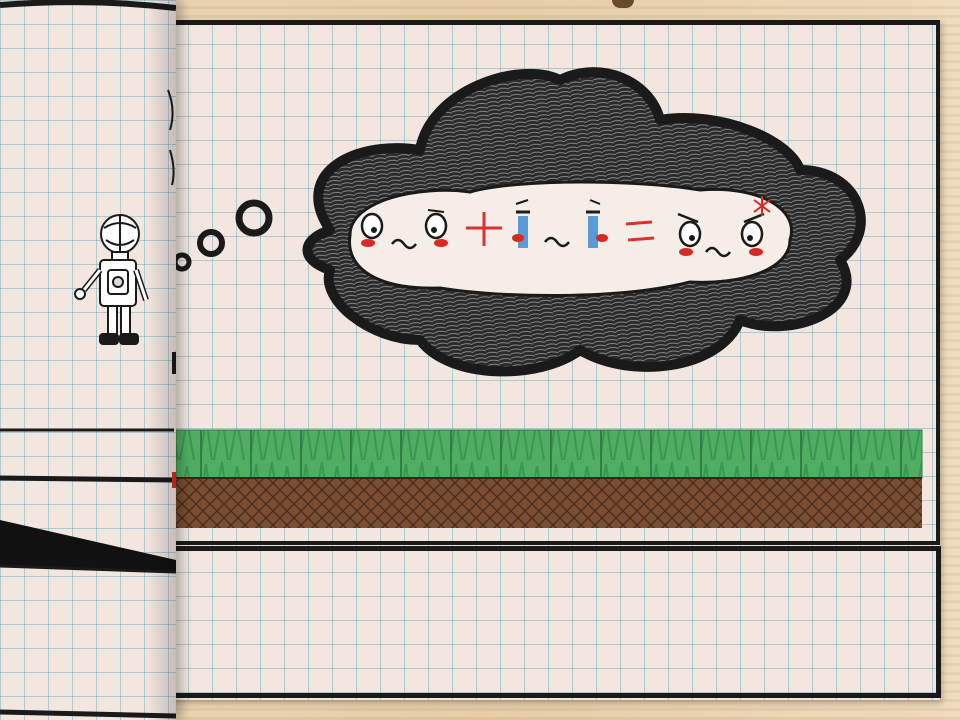  I want to click on plus-operator-icon, so click(484, 229).